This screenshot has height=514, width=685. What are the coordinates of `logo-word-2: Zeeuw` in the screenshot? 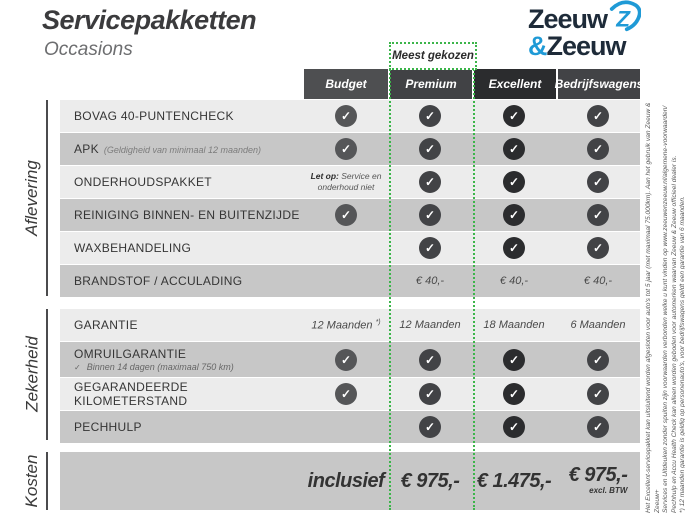 It's located at (586, 46).